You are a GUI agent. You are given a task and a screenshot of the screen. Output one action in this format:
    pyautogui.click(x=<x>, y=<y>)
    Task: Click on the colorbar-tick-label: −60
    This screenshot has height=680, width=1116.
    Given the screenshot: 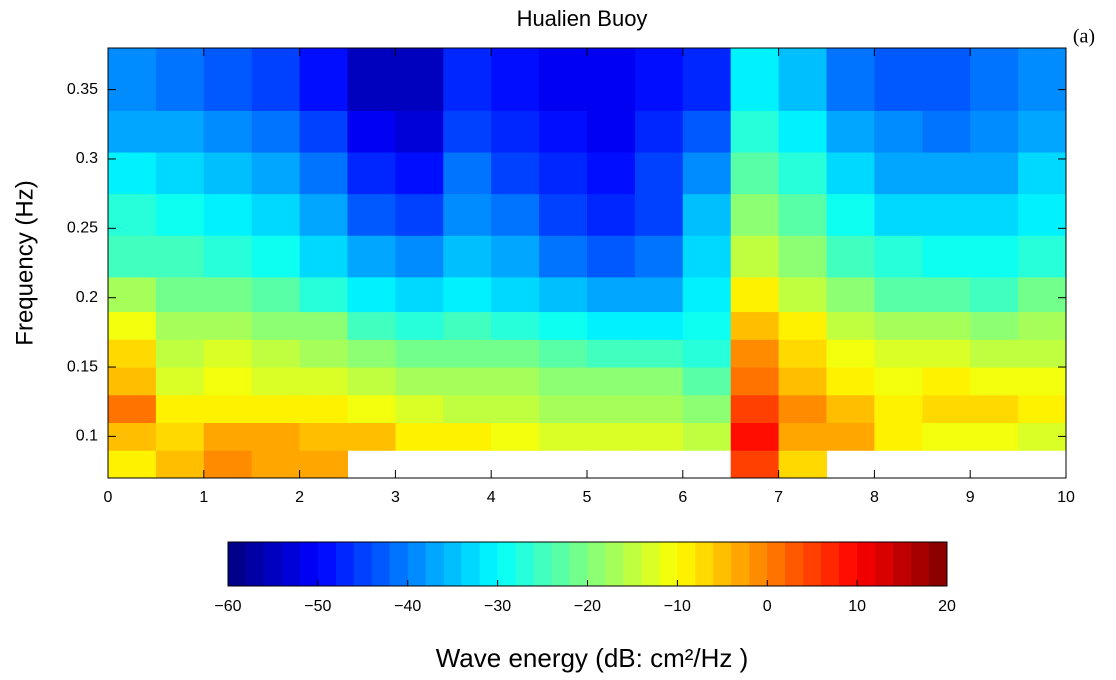 What is the action you would take?
    pyautogui.click(x=227, y=606)
    